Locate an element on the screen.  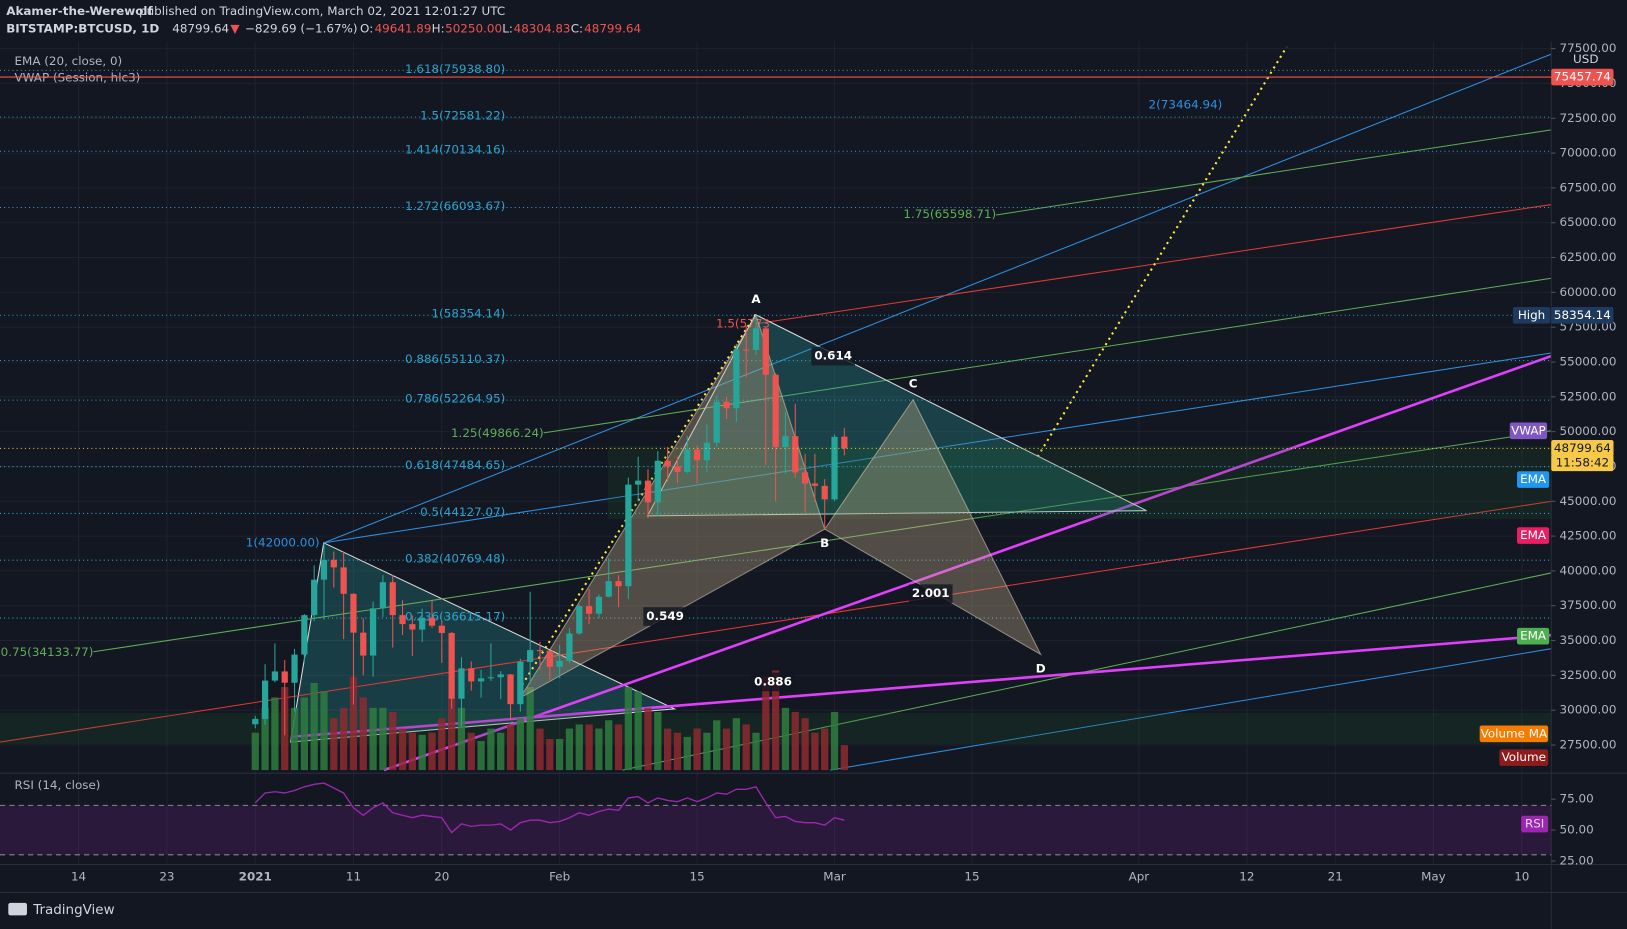
countdown: 11:58:42 is located at coordinates (1583, 462).